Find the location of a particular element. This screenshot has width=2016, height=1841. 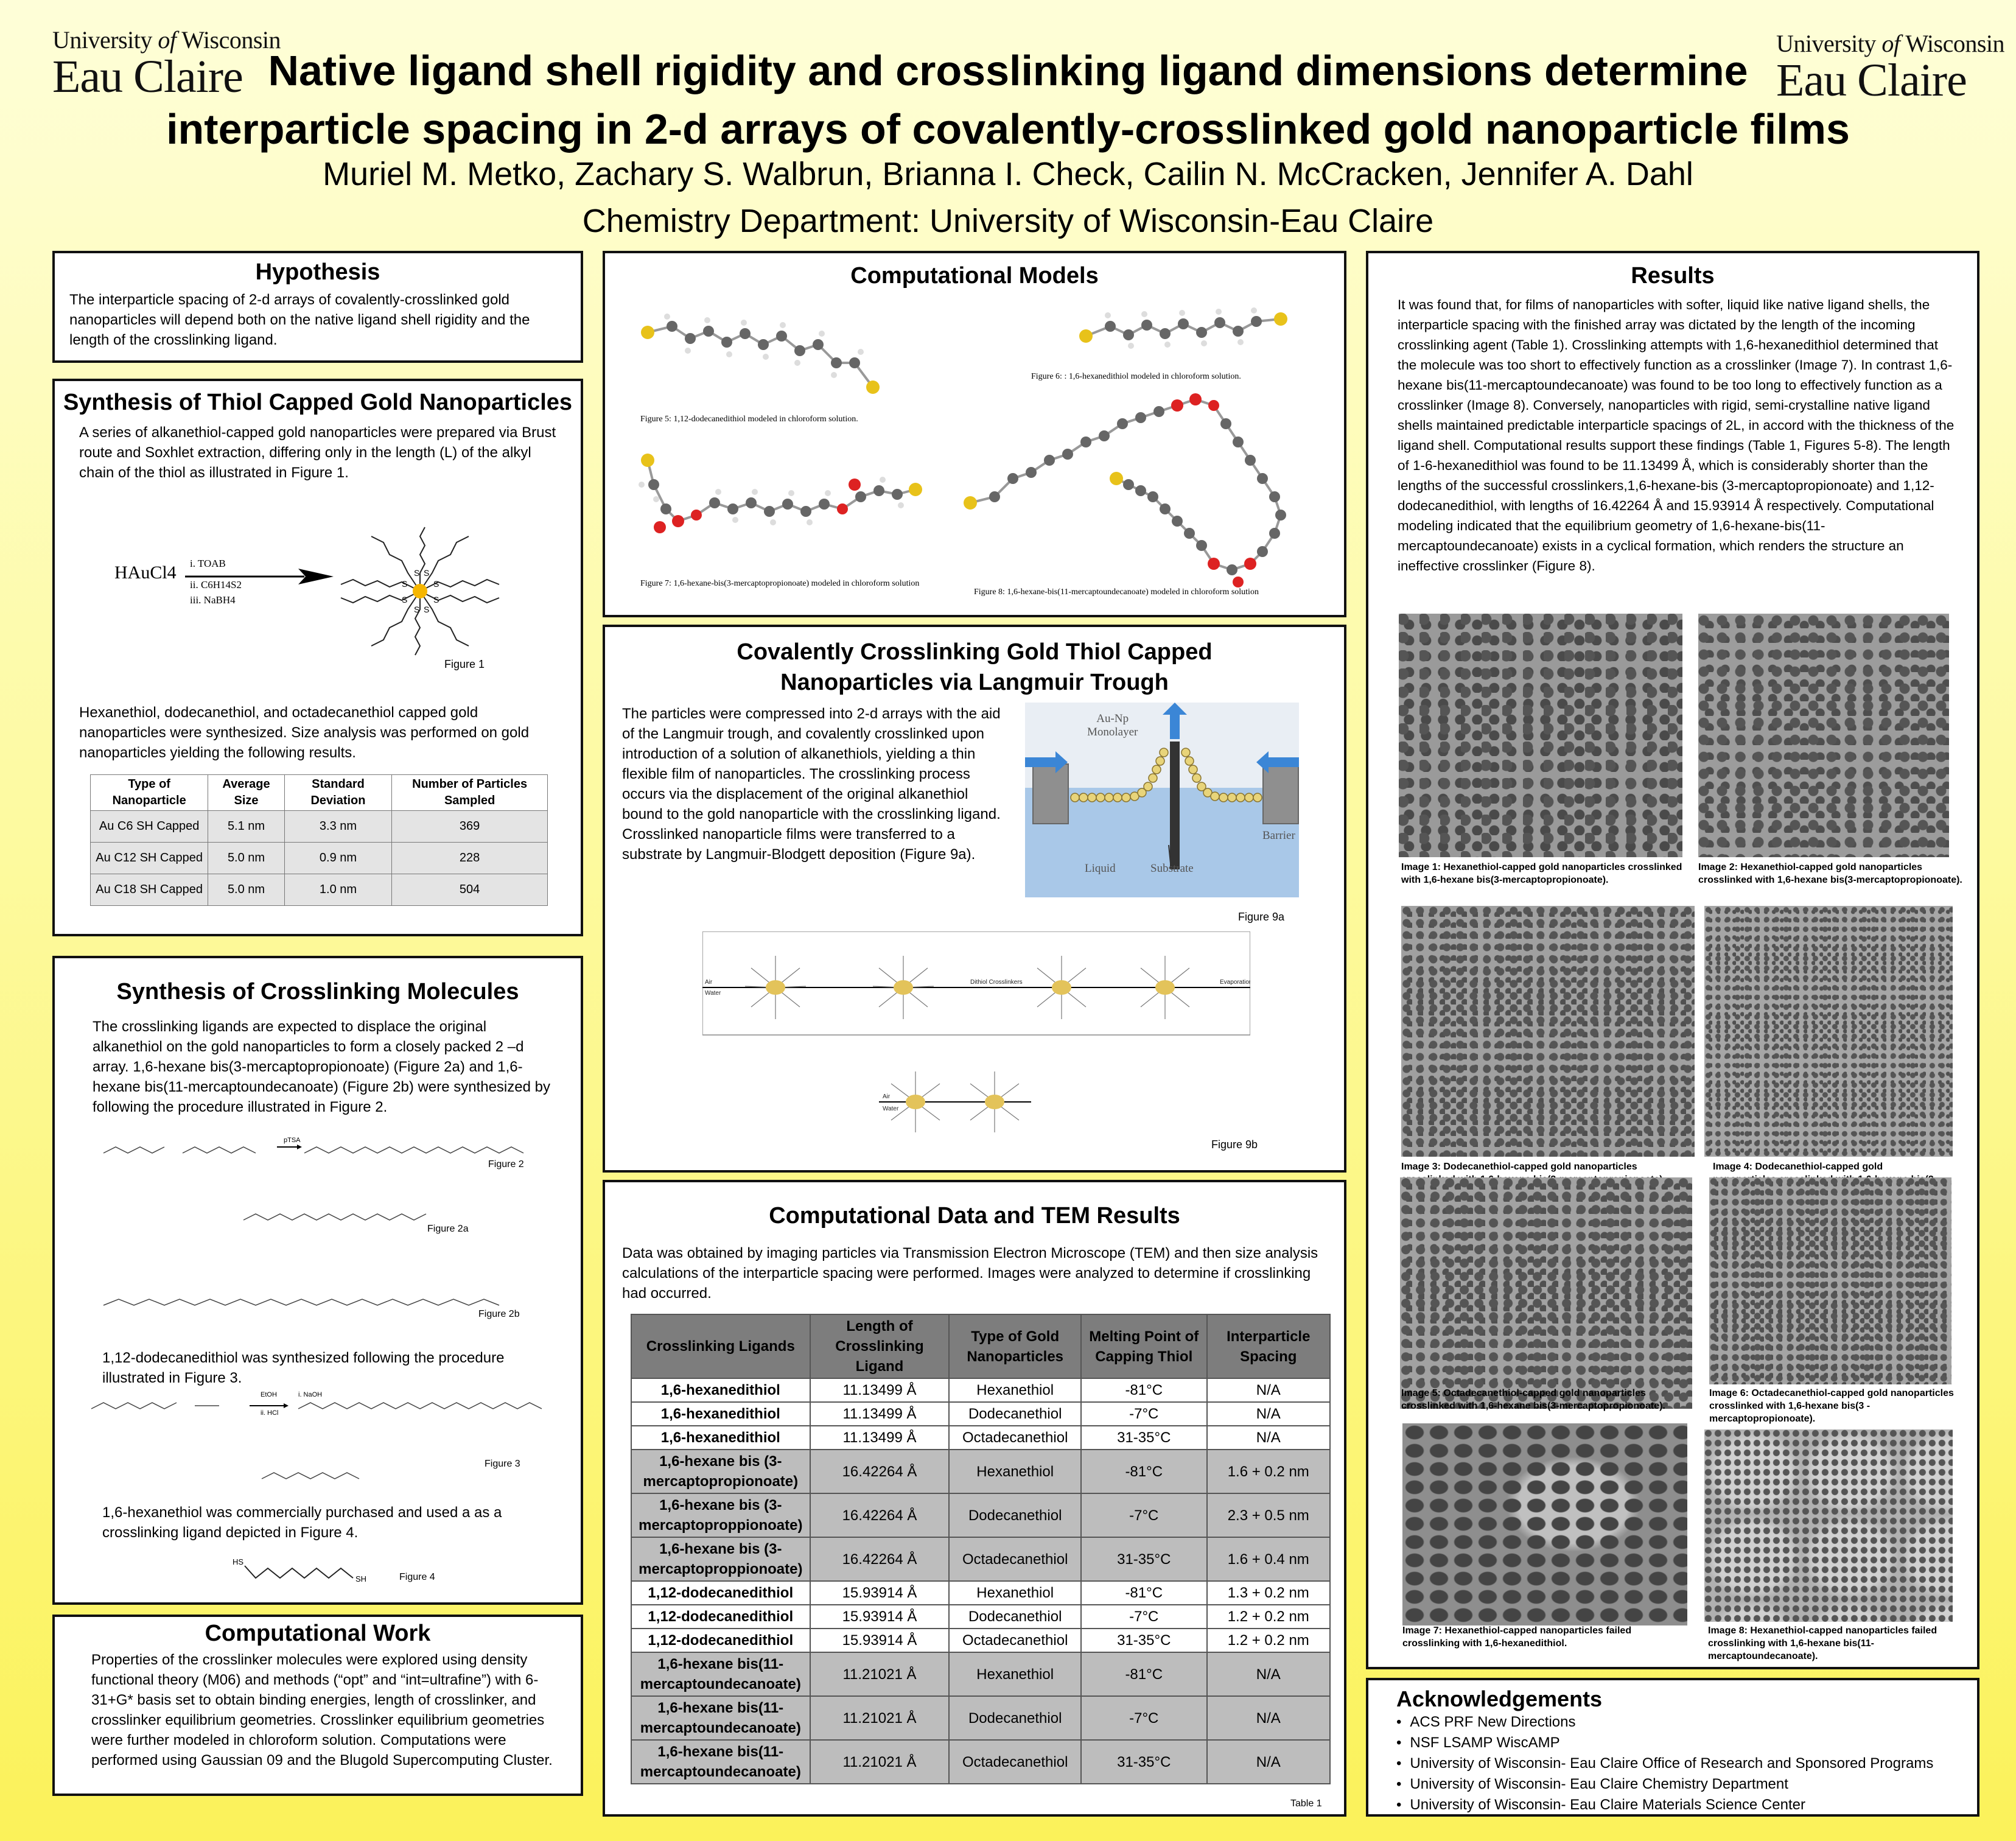

table-cell: 5.0 nm is located at coordinates (247, 890).